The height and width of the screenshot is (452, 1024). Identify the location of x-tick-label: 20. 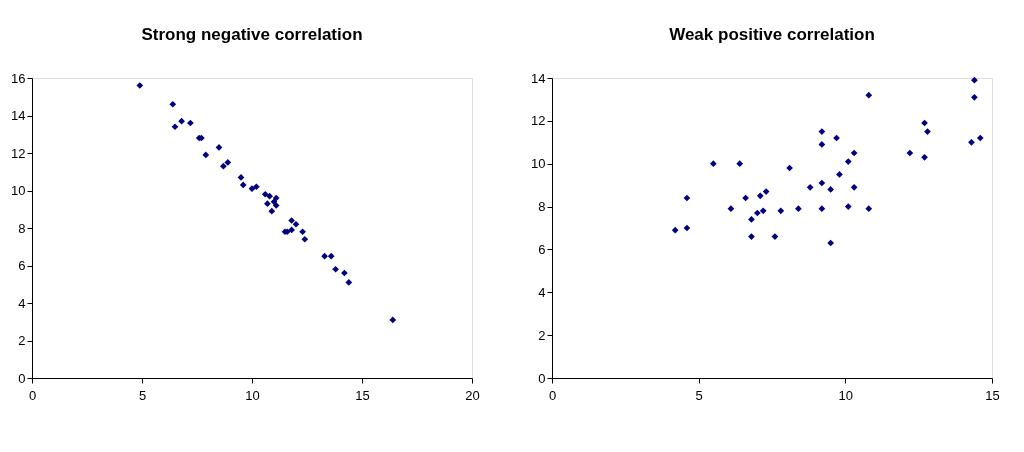
(472, 395).